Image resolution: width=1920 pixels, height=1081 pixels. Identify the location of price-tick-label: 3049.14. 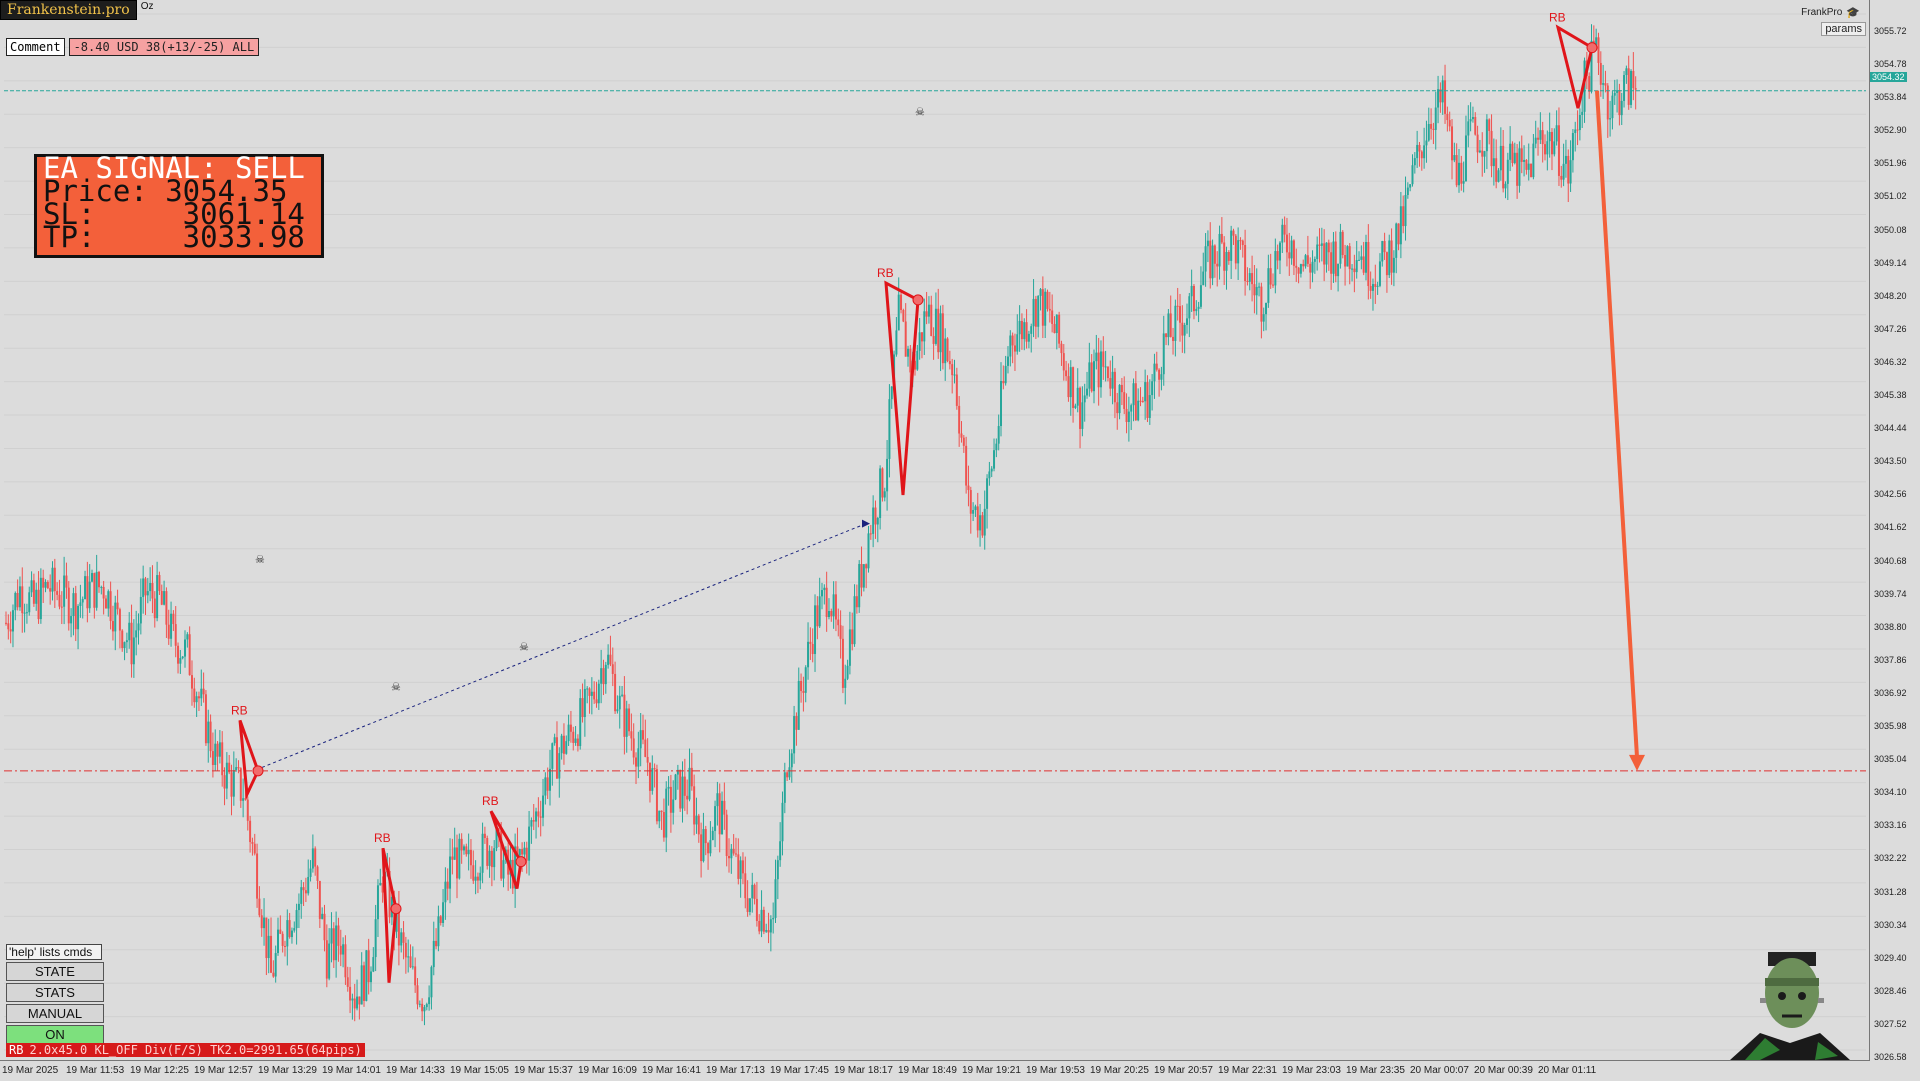
(1890, 262).